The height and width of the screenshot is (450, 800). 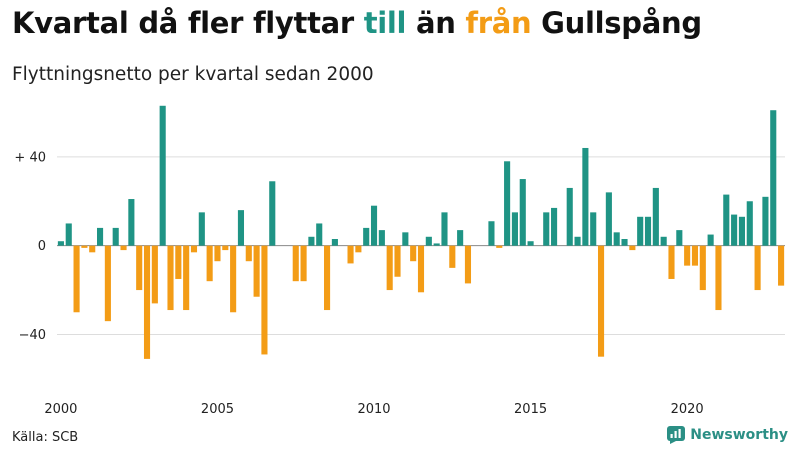 What do you see at coordinates (217, 409) in the screenshot?
I see `x-tick-label: 2005` at bounding box center [217, 409].